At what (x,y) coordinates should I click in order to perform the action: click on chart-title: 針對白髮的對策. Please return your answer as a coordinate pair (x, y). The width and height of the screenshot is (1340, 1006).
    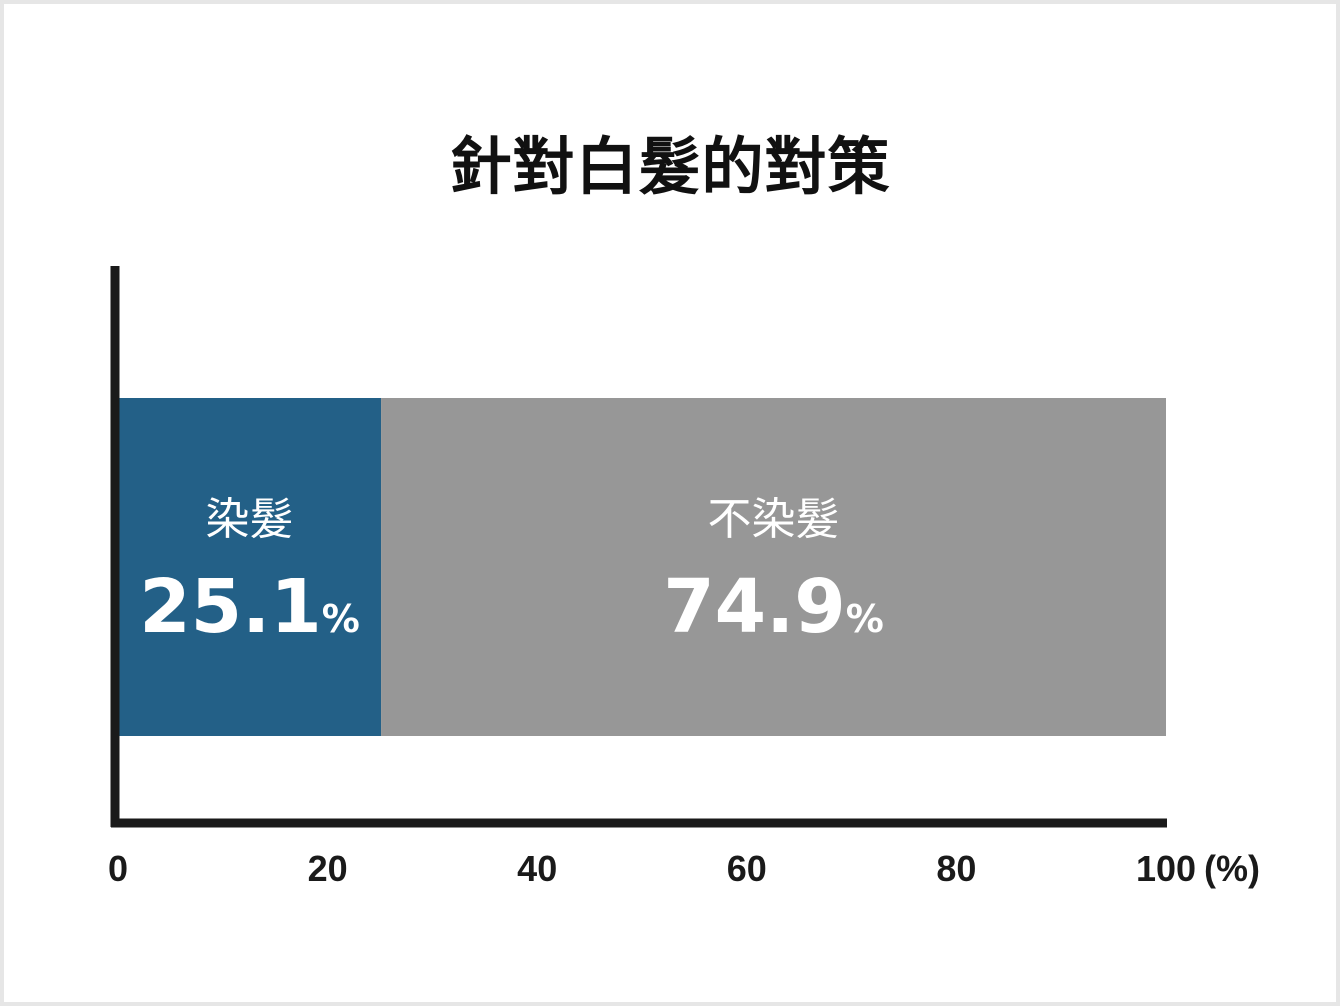
    Looking at the image, I should click on (670, 166).